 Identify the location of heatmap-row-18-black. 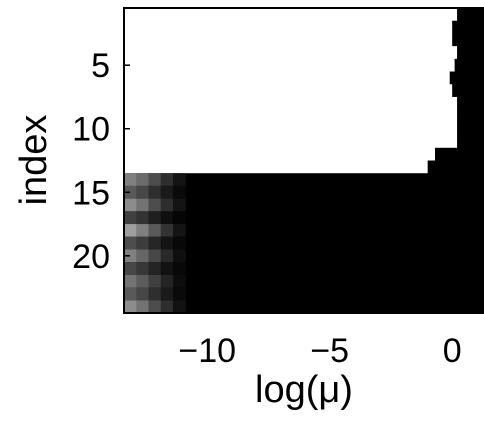
(304, 231).